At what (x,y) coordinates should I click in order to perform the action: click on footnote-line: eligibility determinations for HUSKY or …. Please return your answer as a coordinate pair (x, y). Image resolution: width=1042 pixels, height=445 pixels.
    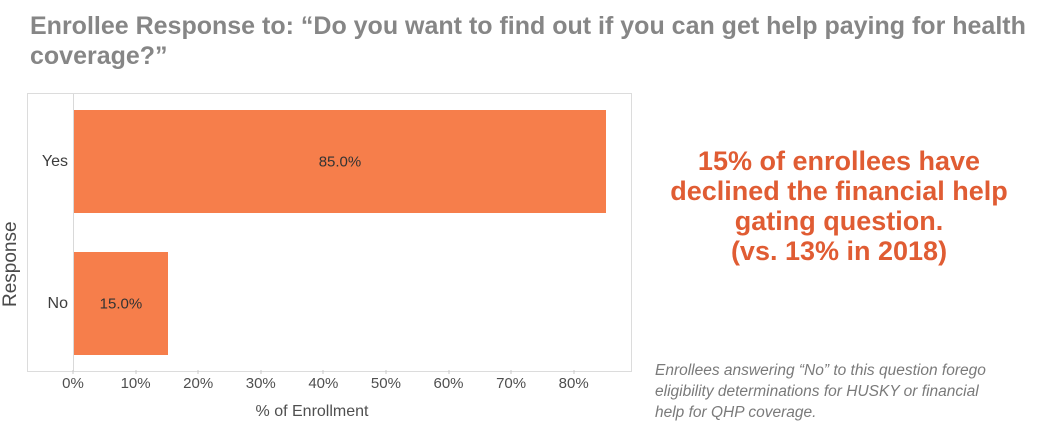
    Looking at the image, I should click on (817, 391).